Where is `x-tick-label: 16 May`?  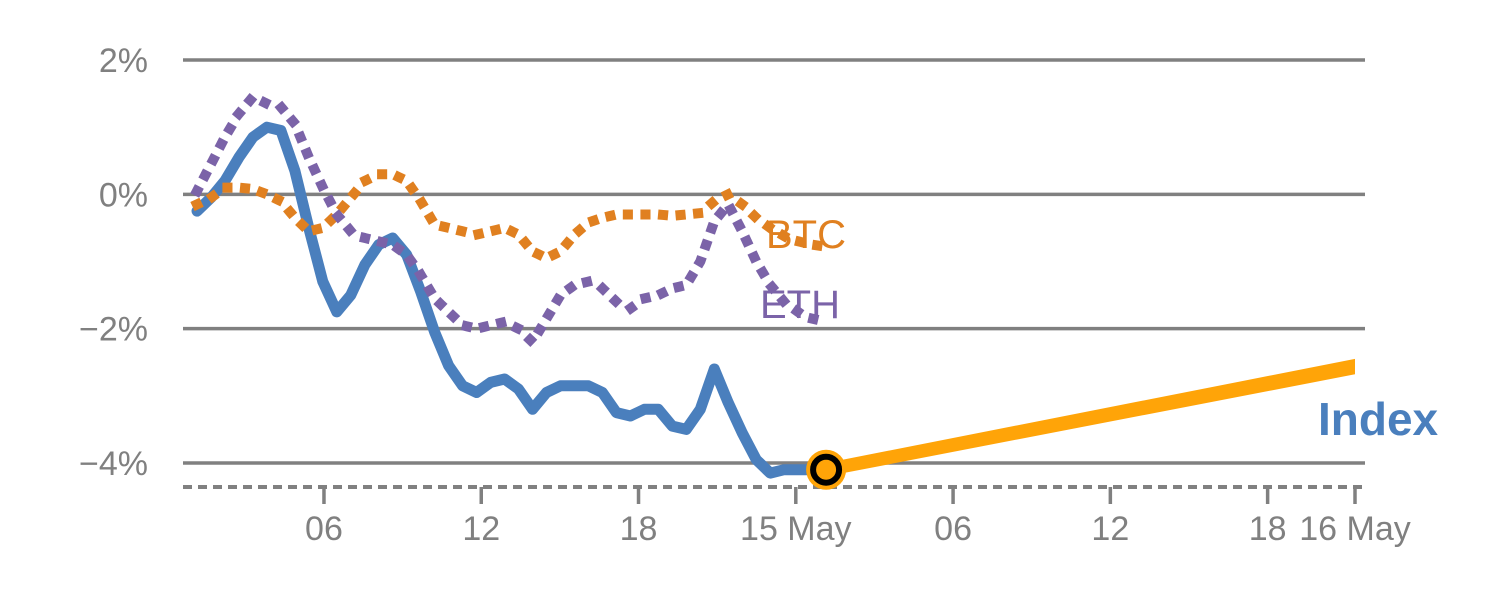
x-tick-label: 16 May is located at coordinates (1355, 529).